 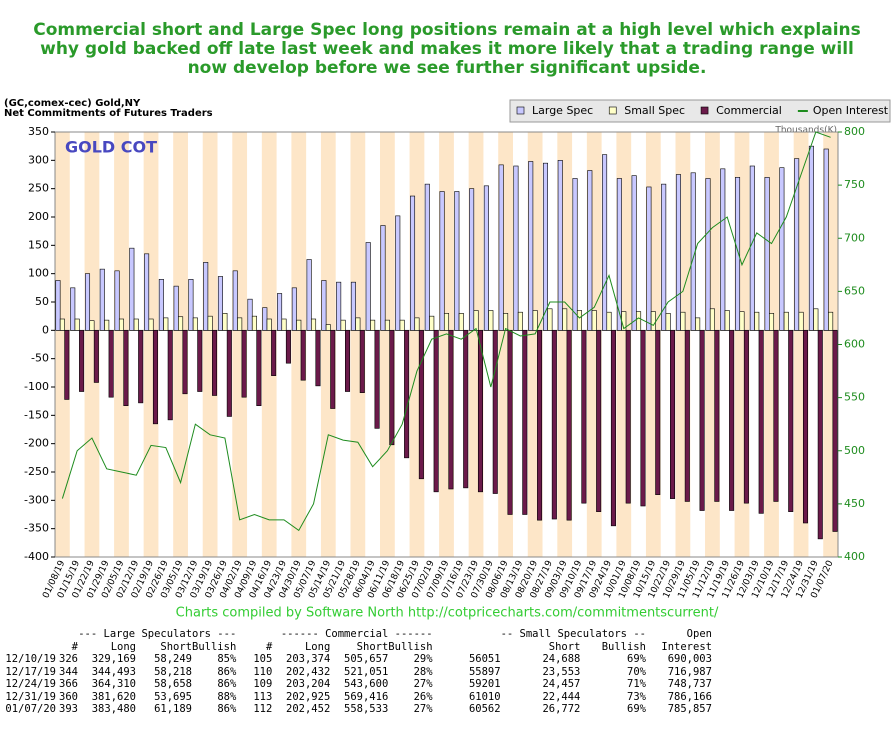 I want to click on y-tick-label: 300, so click(x=38, y=159).